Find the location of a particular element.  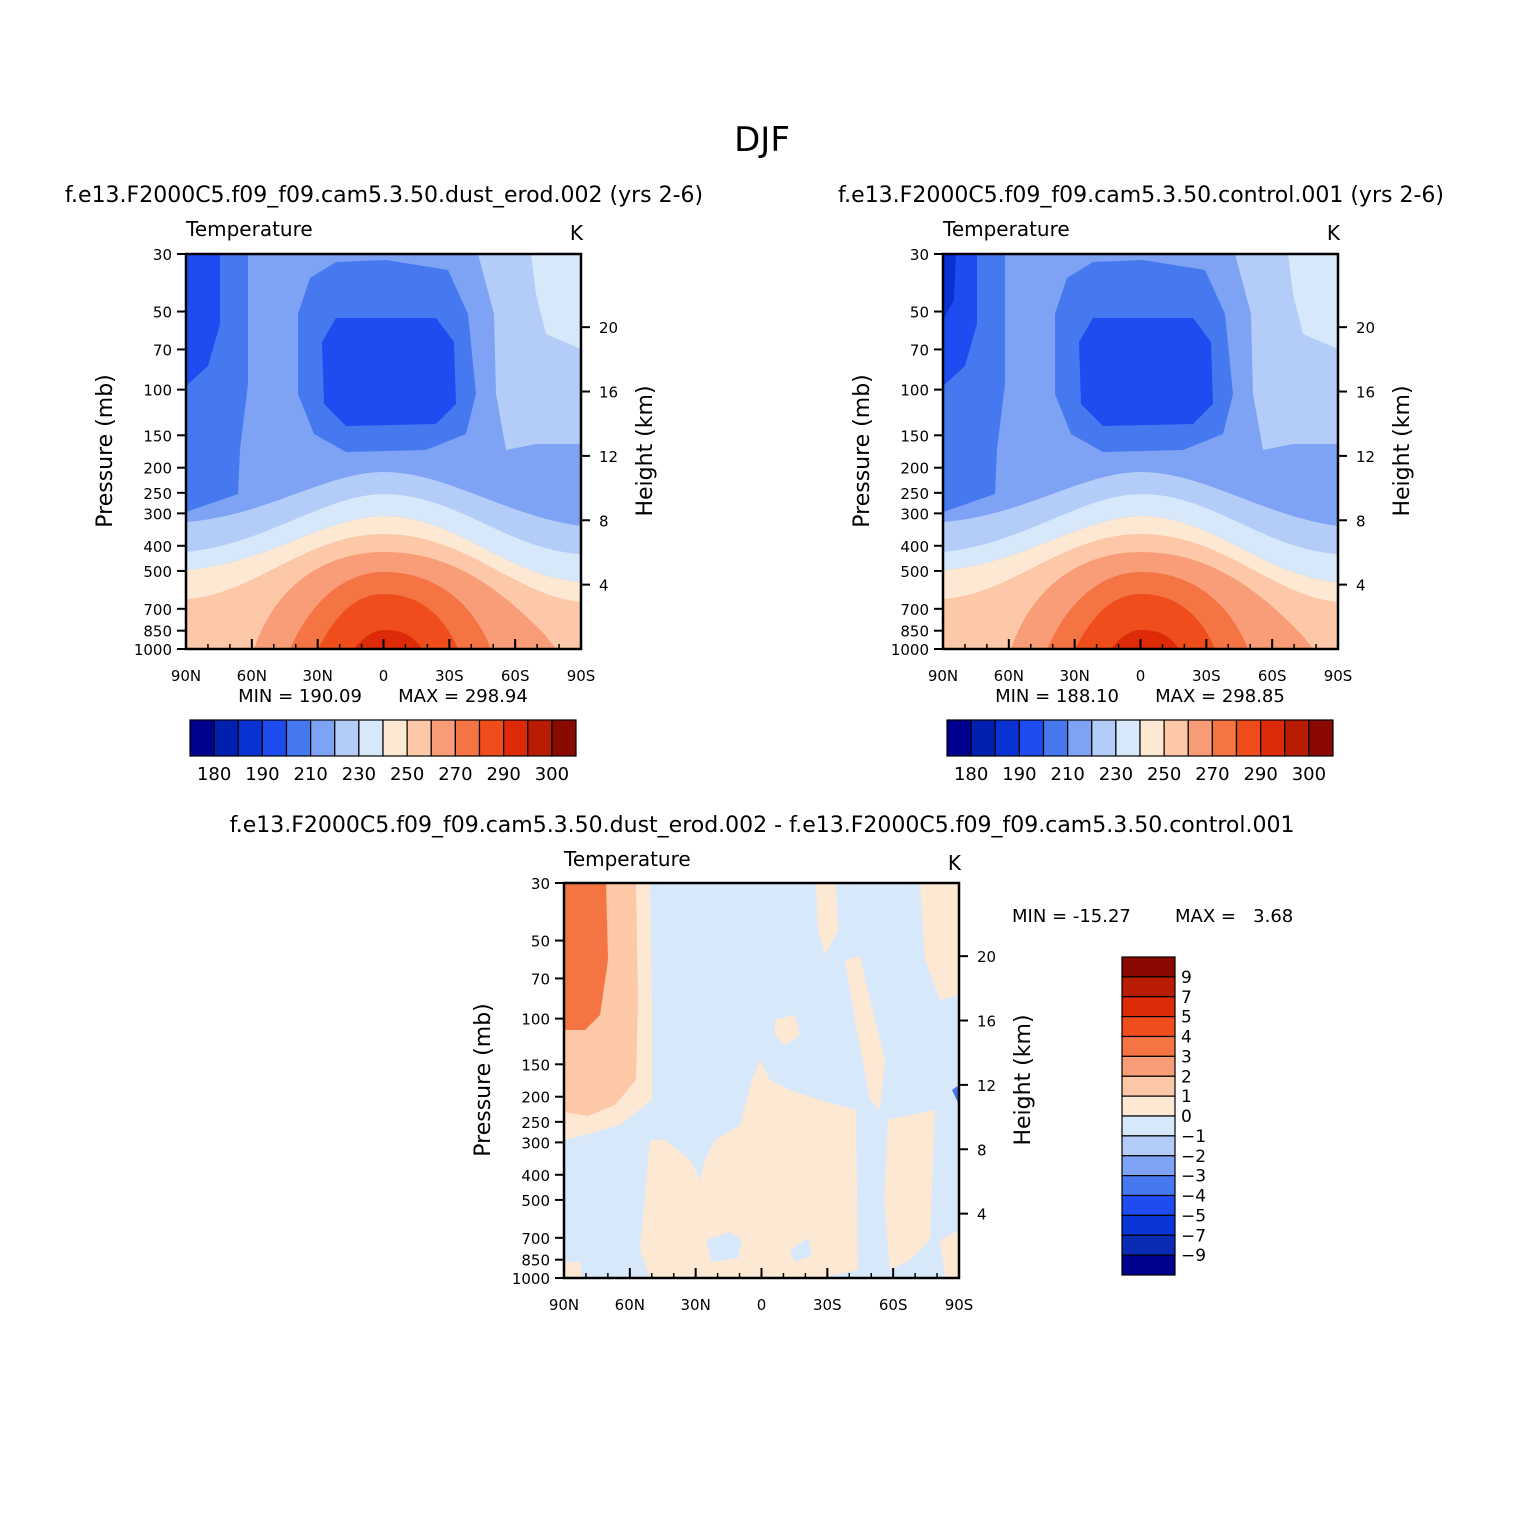

colorbar-label: 250 is located at coordinates (1164, 774).